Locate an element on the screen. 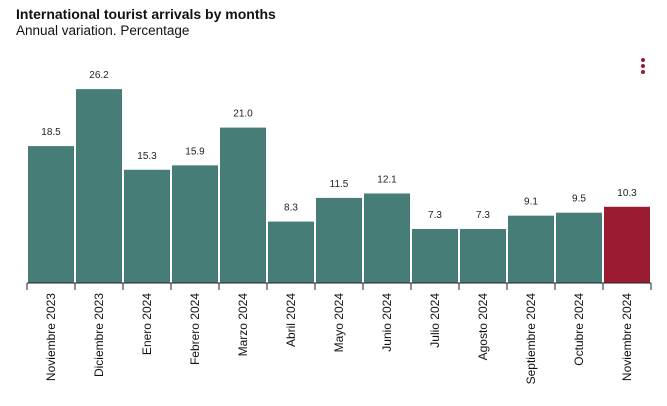 Image resolution: width=667 pixels, height=406 pixels. data-label: 26.2 is located at coordinates (99, 75).